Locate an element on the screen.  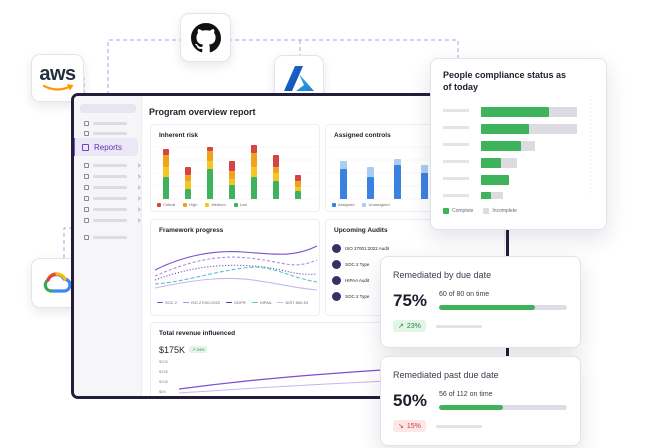
google-cloud-icon is located at coordinates (57, 282).